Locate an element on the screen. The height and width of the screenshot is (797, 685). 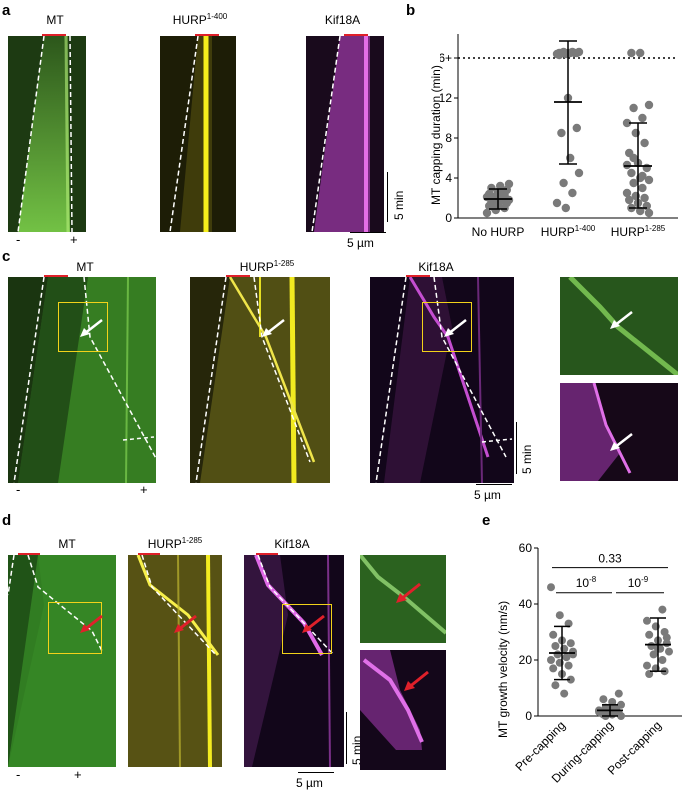
channel-title-hurp-a: HURP1-400 is located at coordinates (200, 19).